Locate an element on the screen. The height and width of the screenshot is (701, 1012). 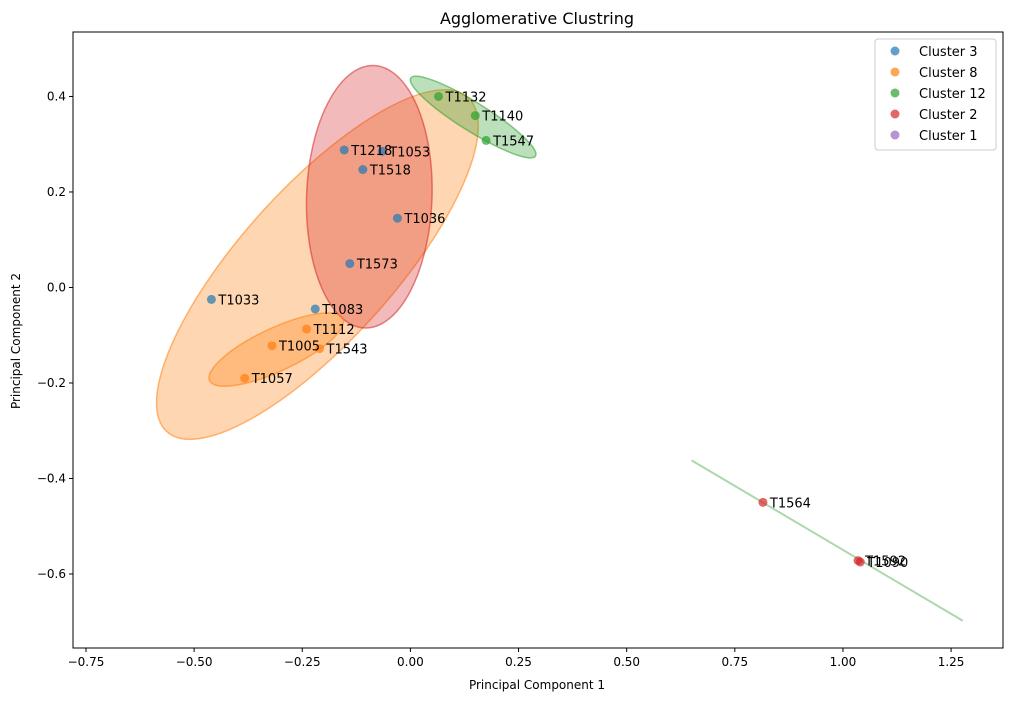
point-label: T1036 is located at coordinates (424, 219).